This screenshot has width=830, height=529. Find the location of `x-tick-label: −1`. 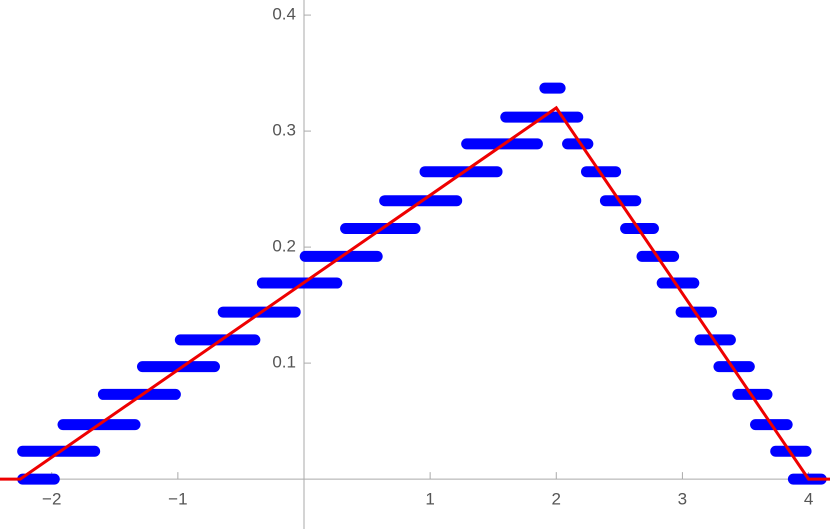

x-tick-label: −1 is located at coordinates (177, 499).